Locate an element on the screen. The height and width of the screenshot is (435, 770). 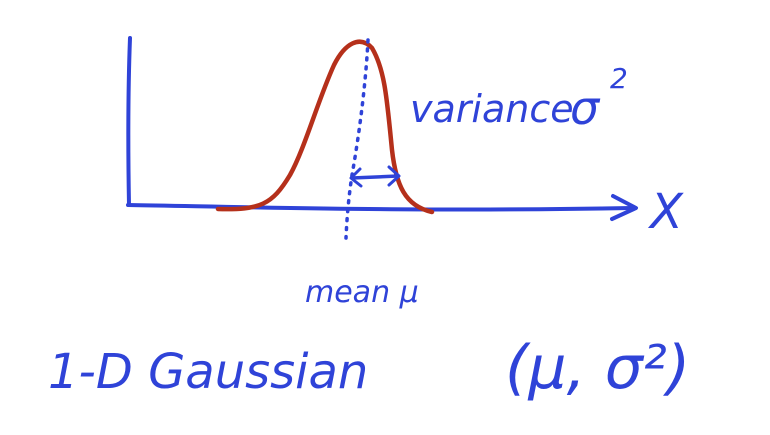
x-axis is located at coordinates (380, 207).